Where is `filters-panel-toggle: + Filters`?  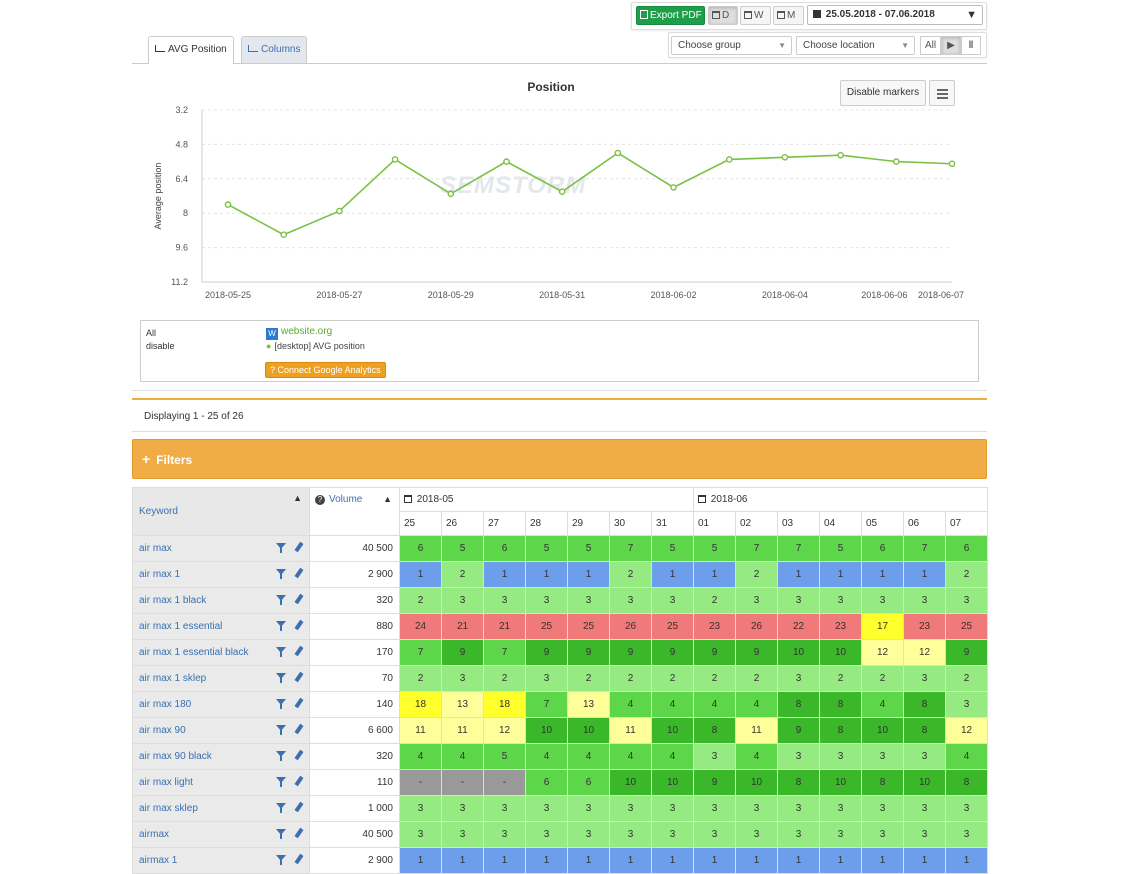
filters-panel-toggle: + Filters is located at coordinates (559, 459).